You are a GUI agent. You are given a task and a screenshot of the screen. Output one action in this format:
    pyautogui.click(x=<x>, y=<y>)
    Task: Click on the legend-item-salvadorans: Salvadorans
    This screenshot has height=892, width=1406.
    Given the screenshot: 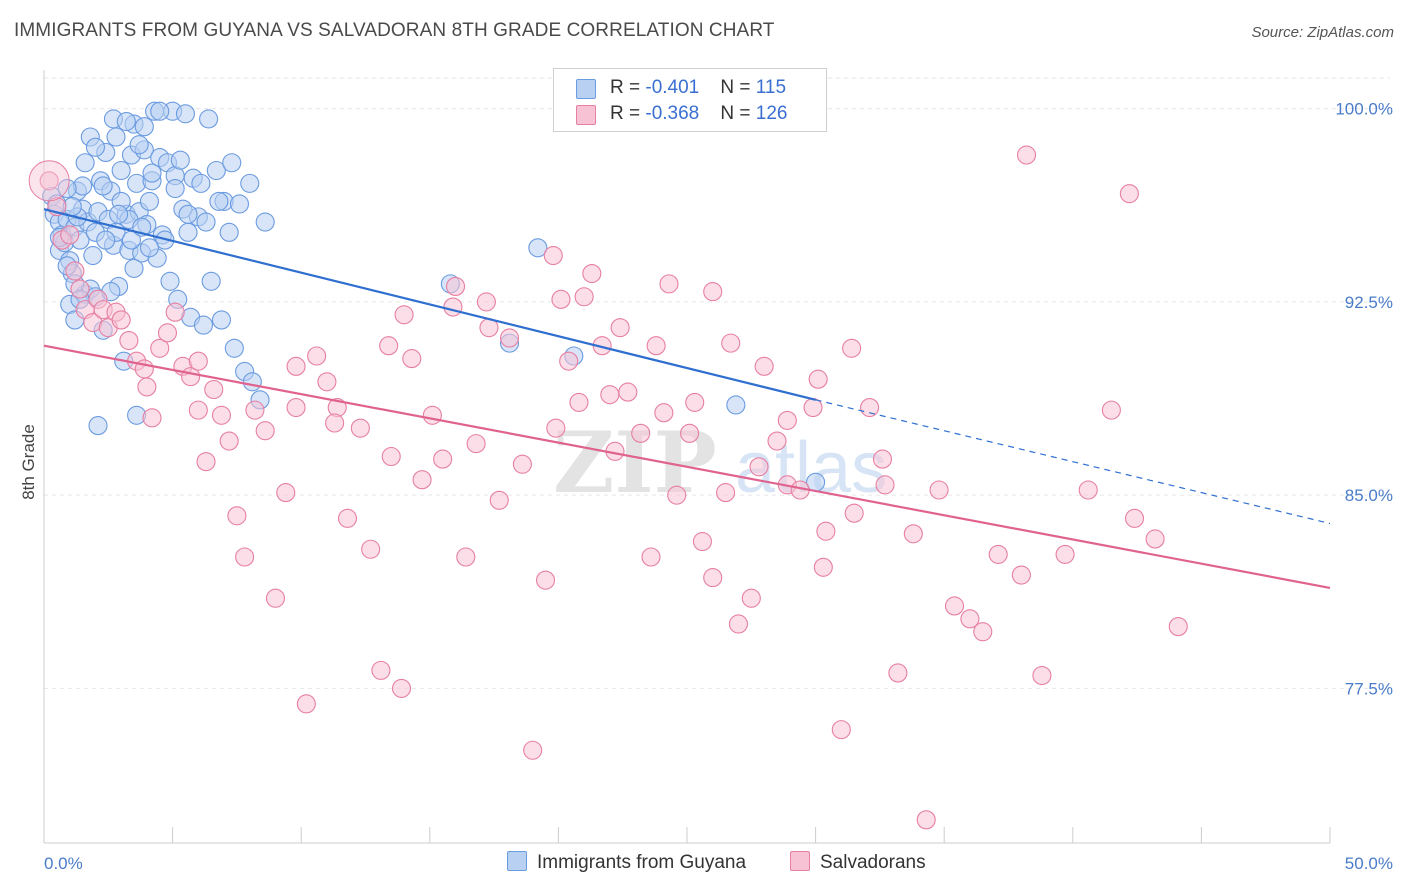 What is the action you would take?
    pyautogui.click(x=858, y=862)
    